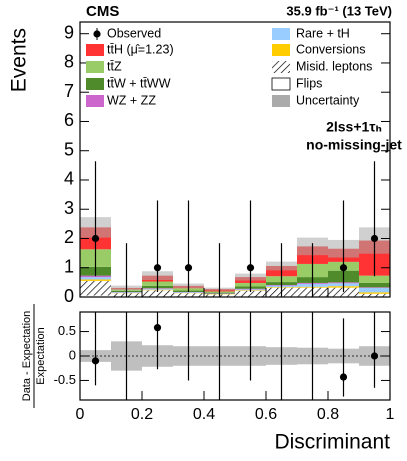 This screenshot has width=407, height=461. Describe the element at coordinates (67, 330) in the screenshot. I see `y-tick-label: 0.5` at that location.